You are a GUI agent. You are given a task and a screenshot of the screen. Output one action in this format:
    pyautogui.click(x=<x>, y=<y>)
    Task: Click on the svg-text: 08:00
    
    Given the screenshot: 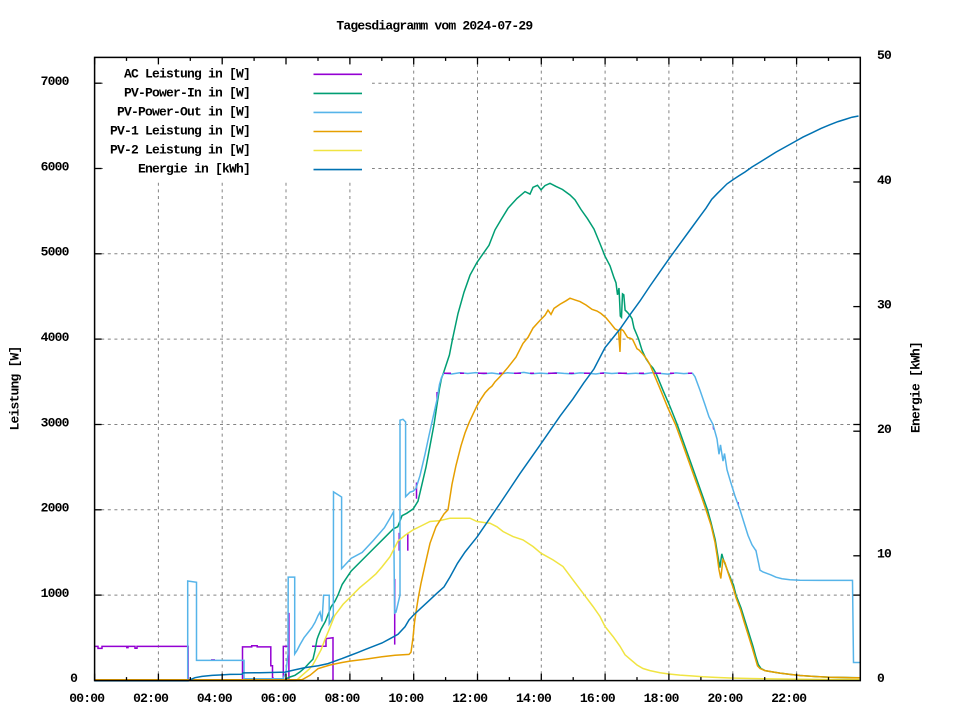 What is the action you would take?
    pyautogui.click(x=343, y=698)
    